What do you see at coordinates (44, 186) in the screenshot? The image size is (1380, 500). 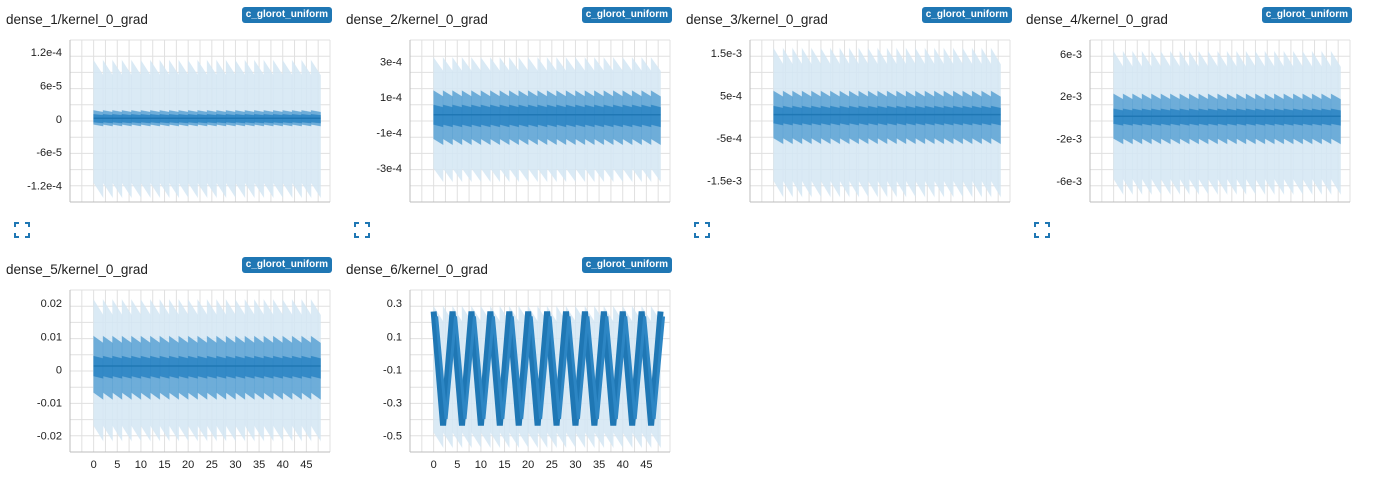 I see `y-tick-label: -1.2e-4` at bounding box center [44, 186].